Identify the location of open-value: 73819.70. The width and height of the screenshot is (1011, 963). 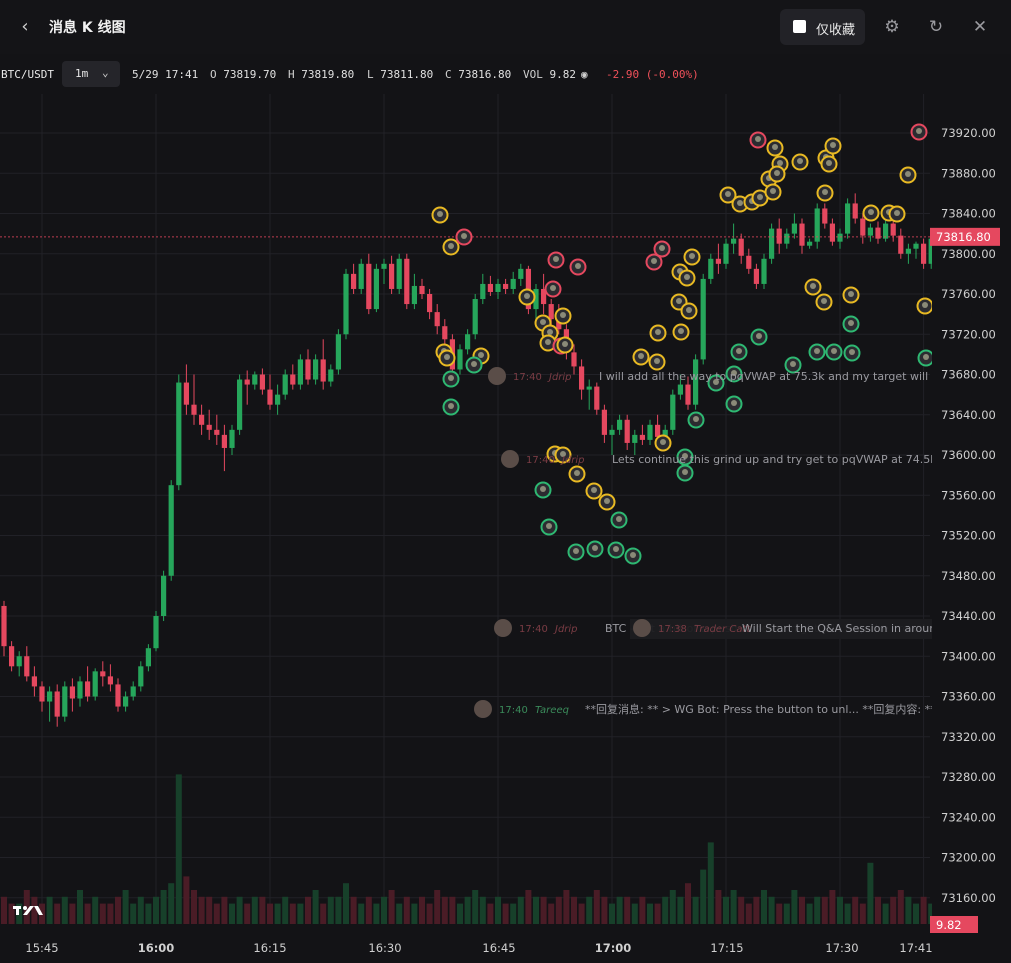
(250, 74).